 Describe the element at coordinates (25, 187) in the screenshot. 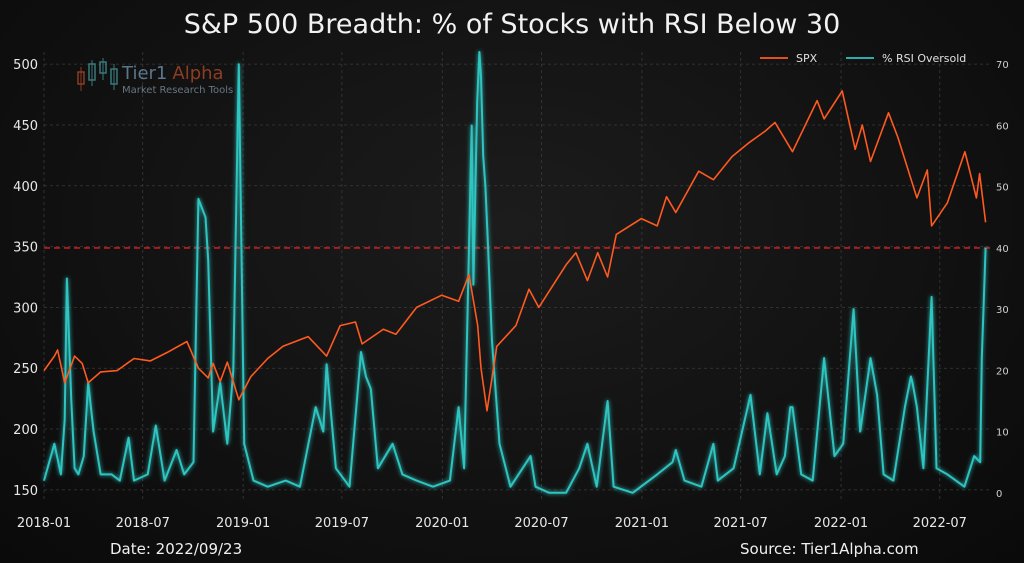

I see `y-left-tick-label: 400` at that location.